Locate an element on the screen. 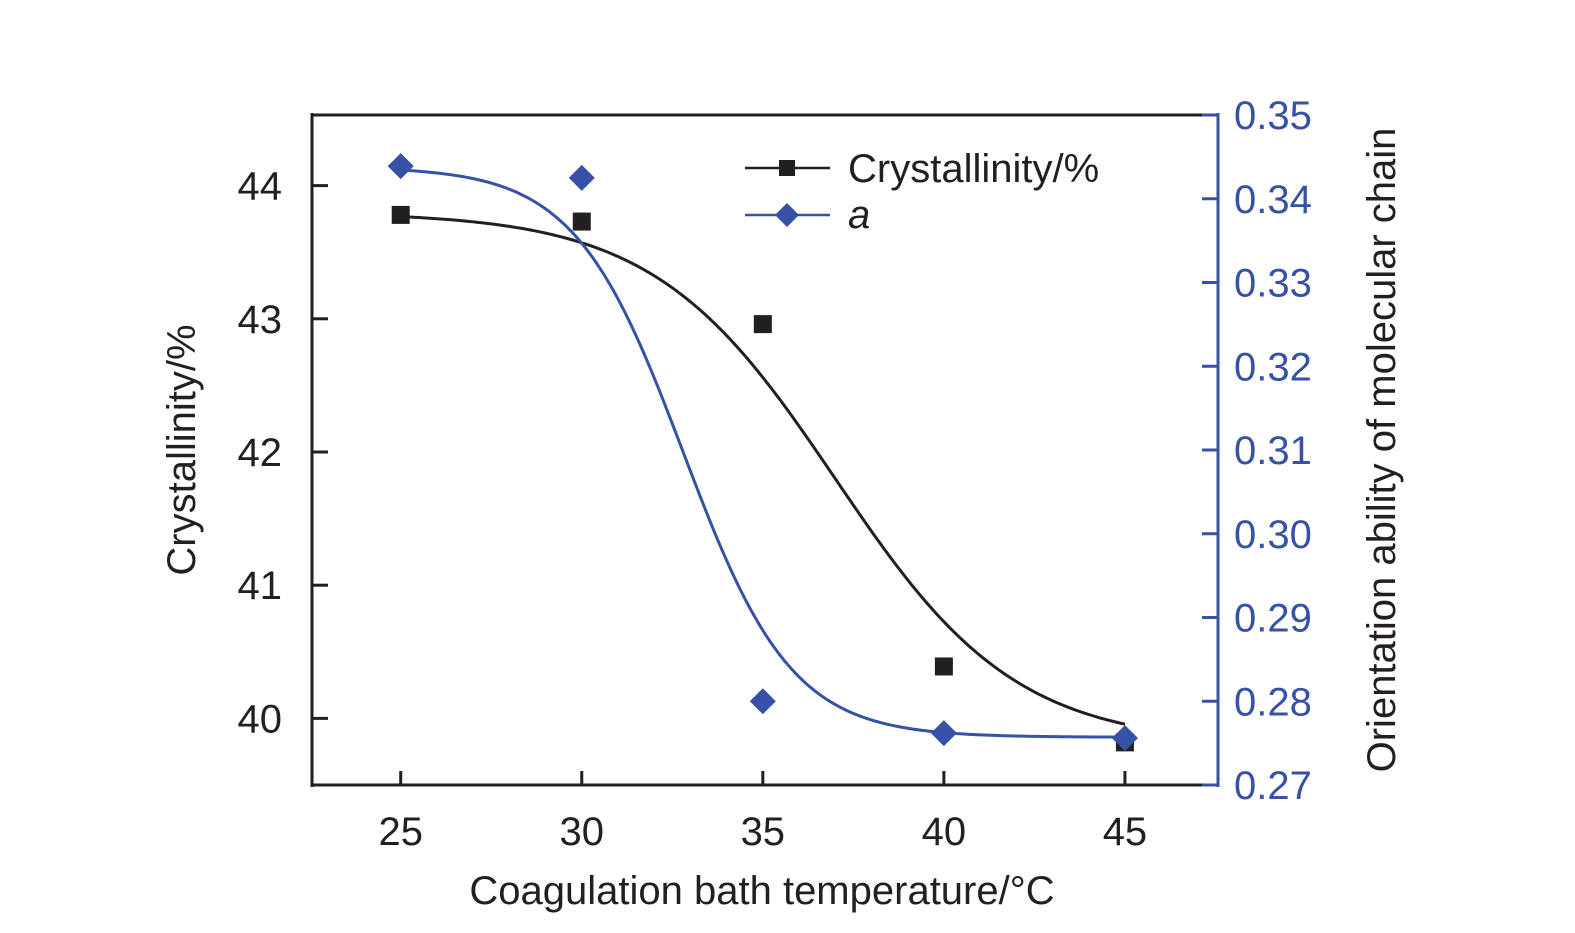  y-right-tick-label: 0.28 is located at coordinates (1273, 702).